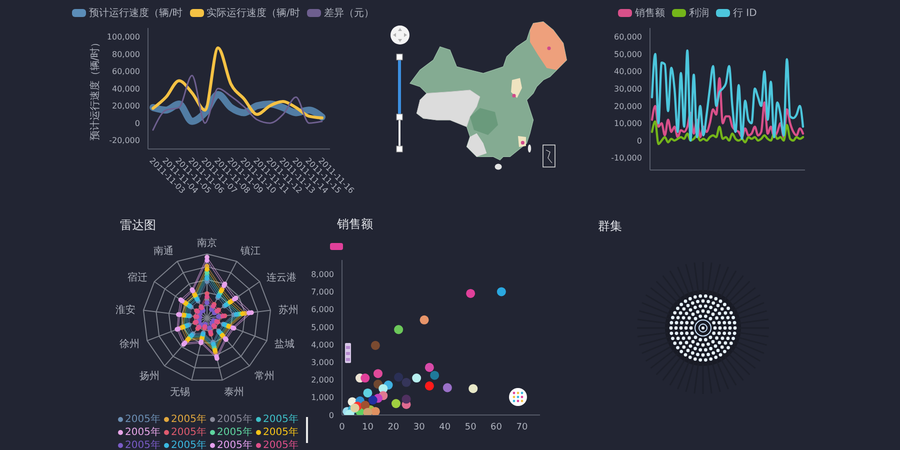 Image resolution: width=900 pixels, height=450 pixels. I want to click on legend-label: 预计运行速度（辆/时, so click(135, 13).